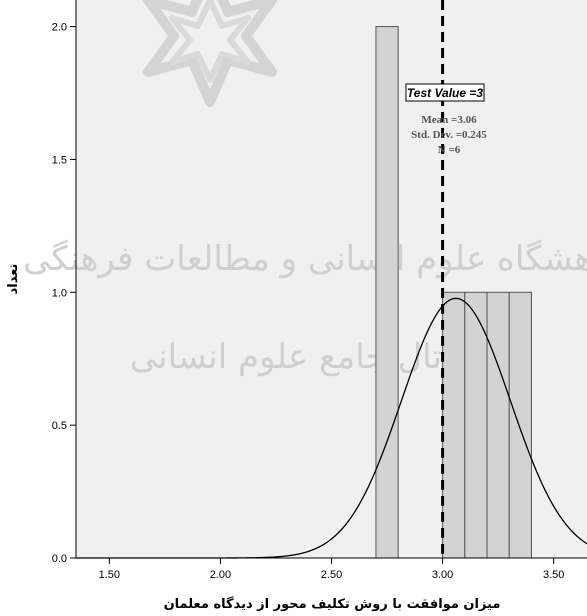 The image size is (587, 616). I want to click on stat-n: N =6, so click(449, 150).